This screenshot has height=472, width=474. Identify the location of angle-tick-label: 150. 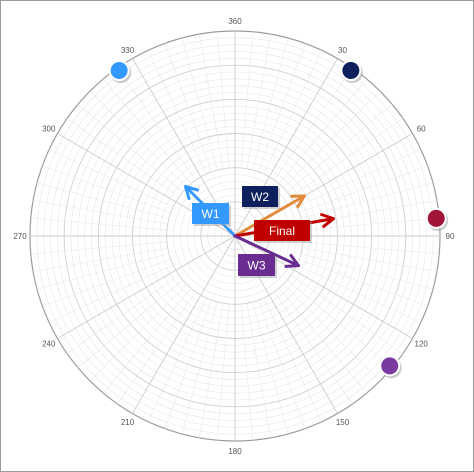
(343, 422).